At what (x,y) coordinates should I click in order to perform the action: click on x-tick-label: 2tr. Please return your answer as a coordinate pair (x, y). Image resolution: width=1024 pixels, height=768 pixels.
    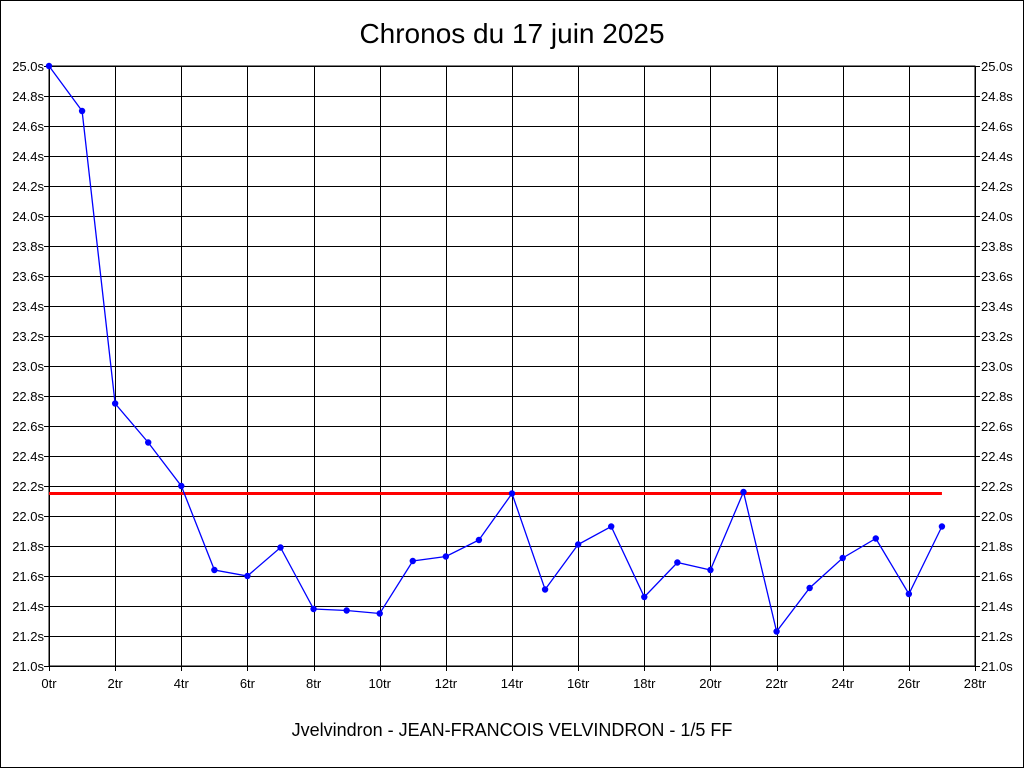
    Looking at the image, I should click on (116, 683).